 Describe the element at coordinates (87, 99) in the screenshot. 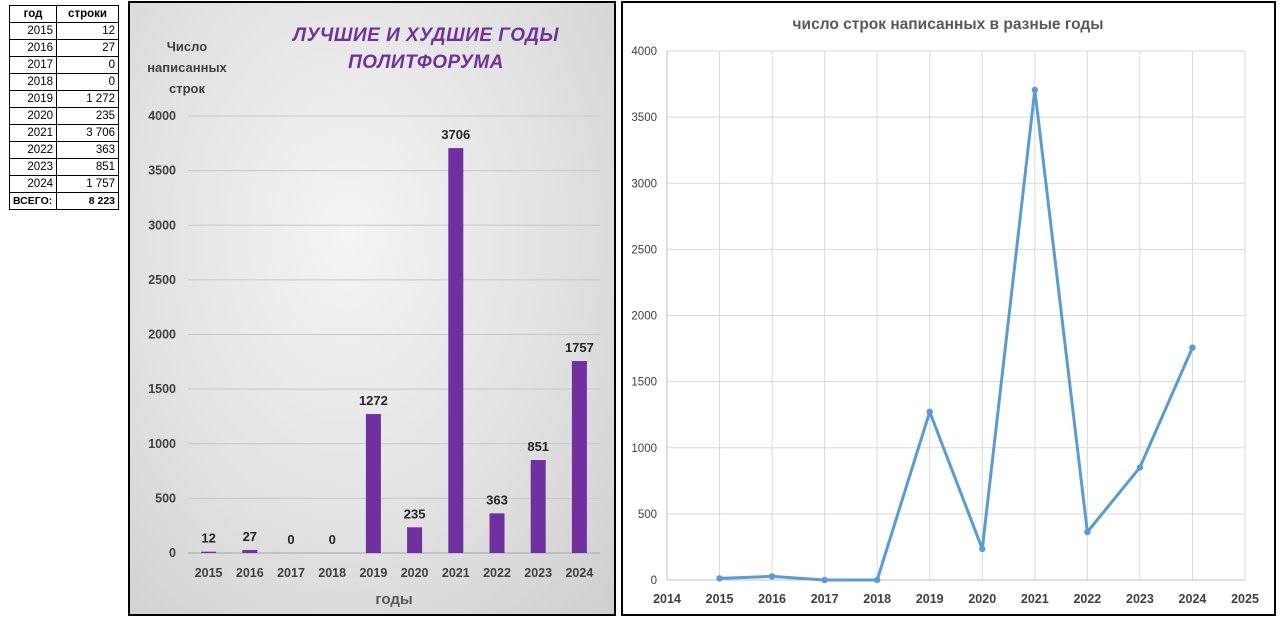

I see `cell-lines: 1 272` at that location.